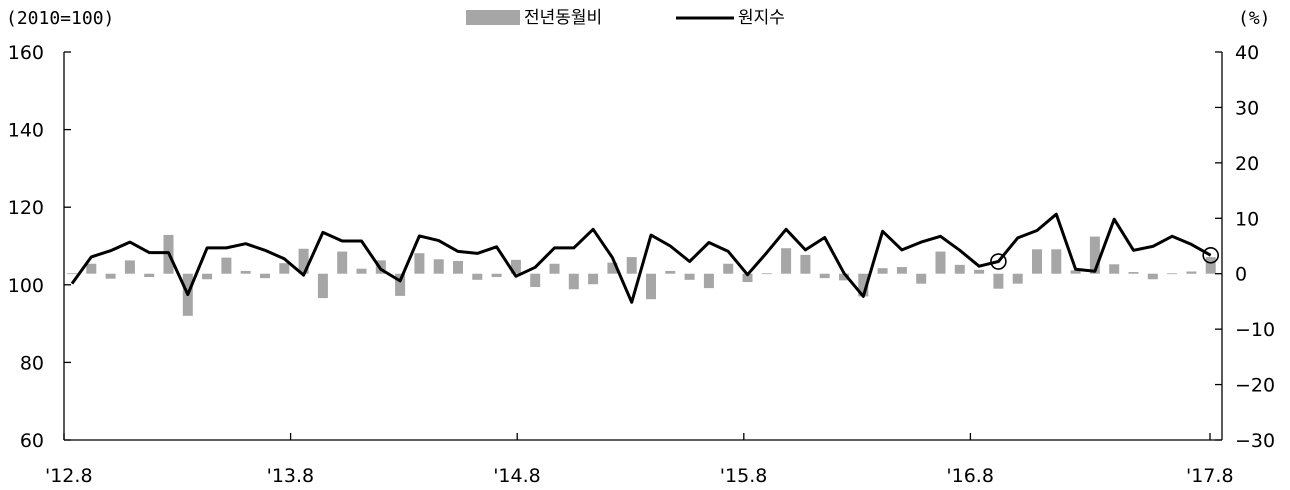 This screenshot has width=1290, height=490. What do you see at coordinates (1255, 441) in the screenshot?
I see `right-tick-label: −30` at bounding box center [1255, 441].